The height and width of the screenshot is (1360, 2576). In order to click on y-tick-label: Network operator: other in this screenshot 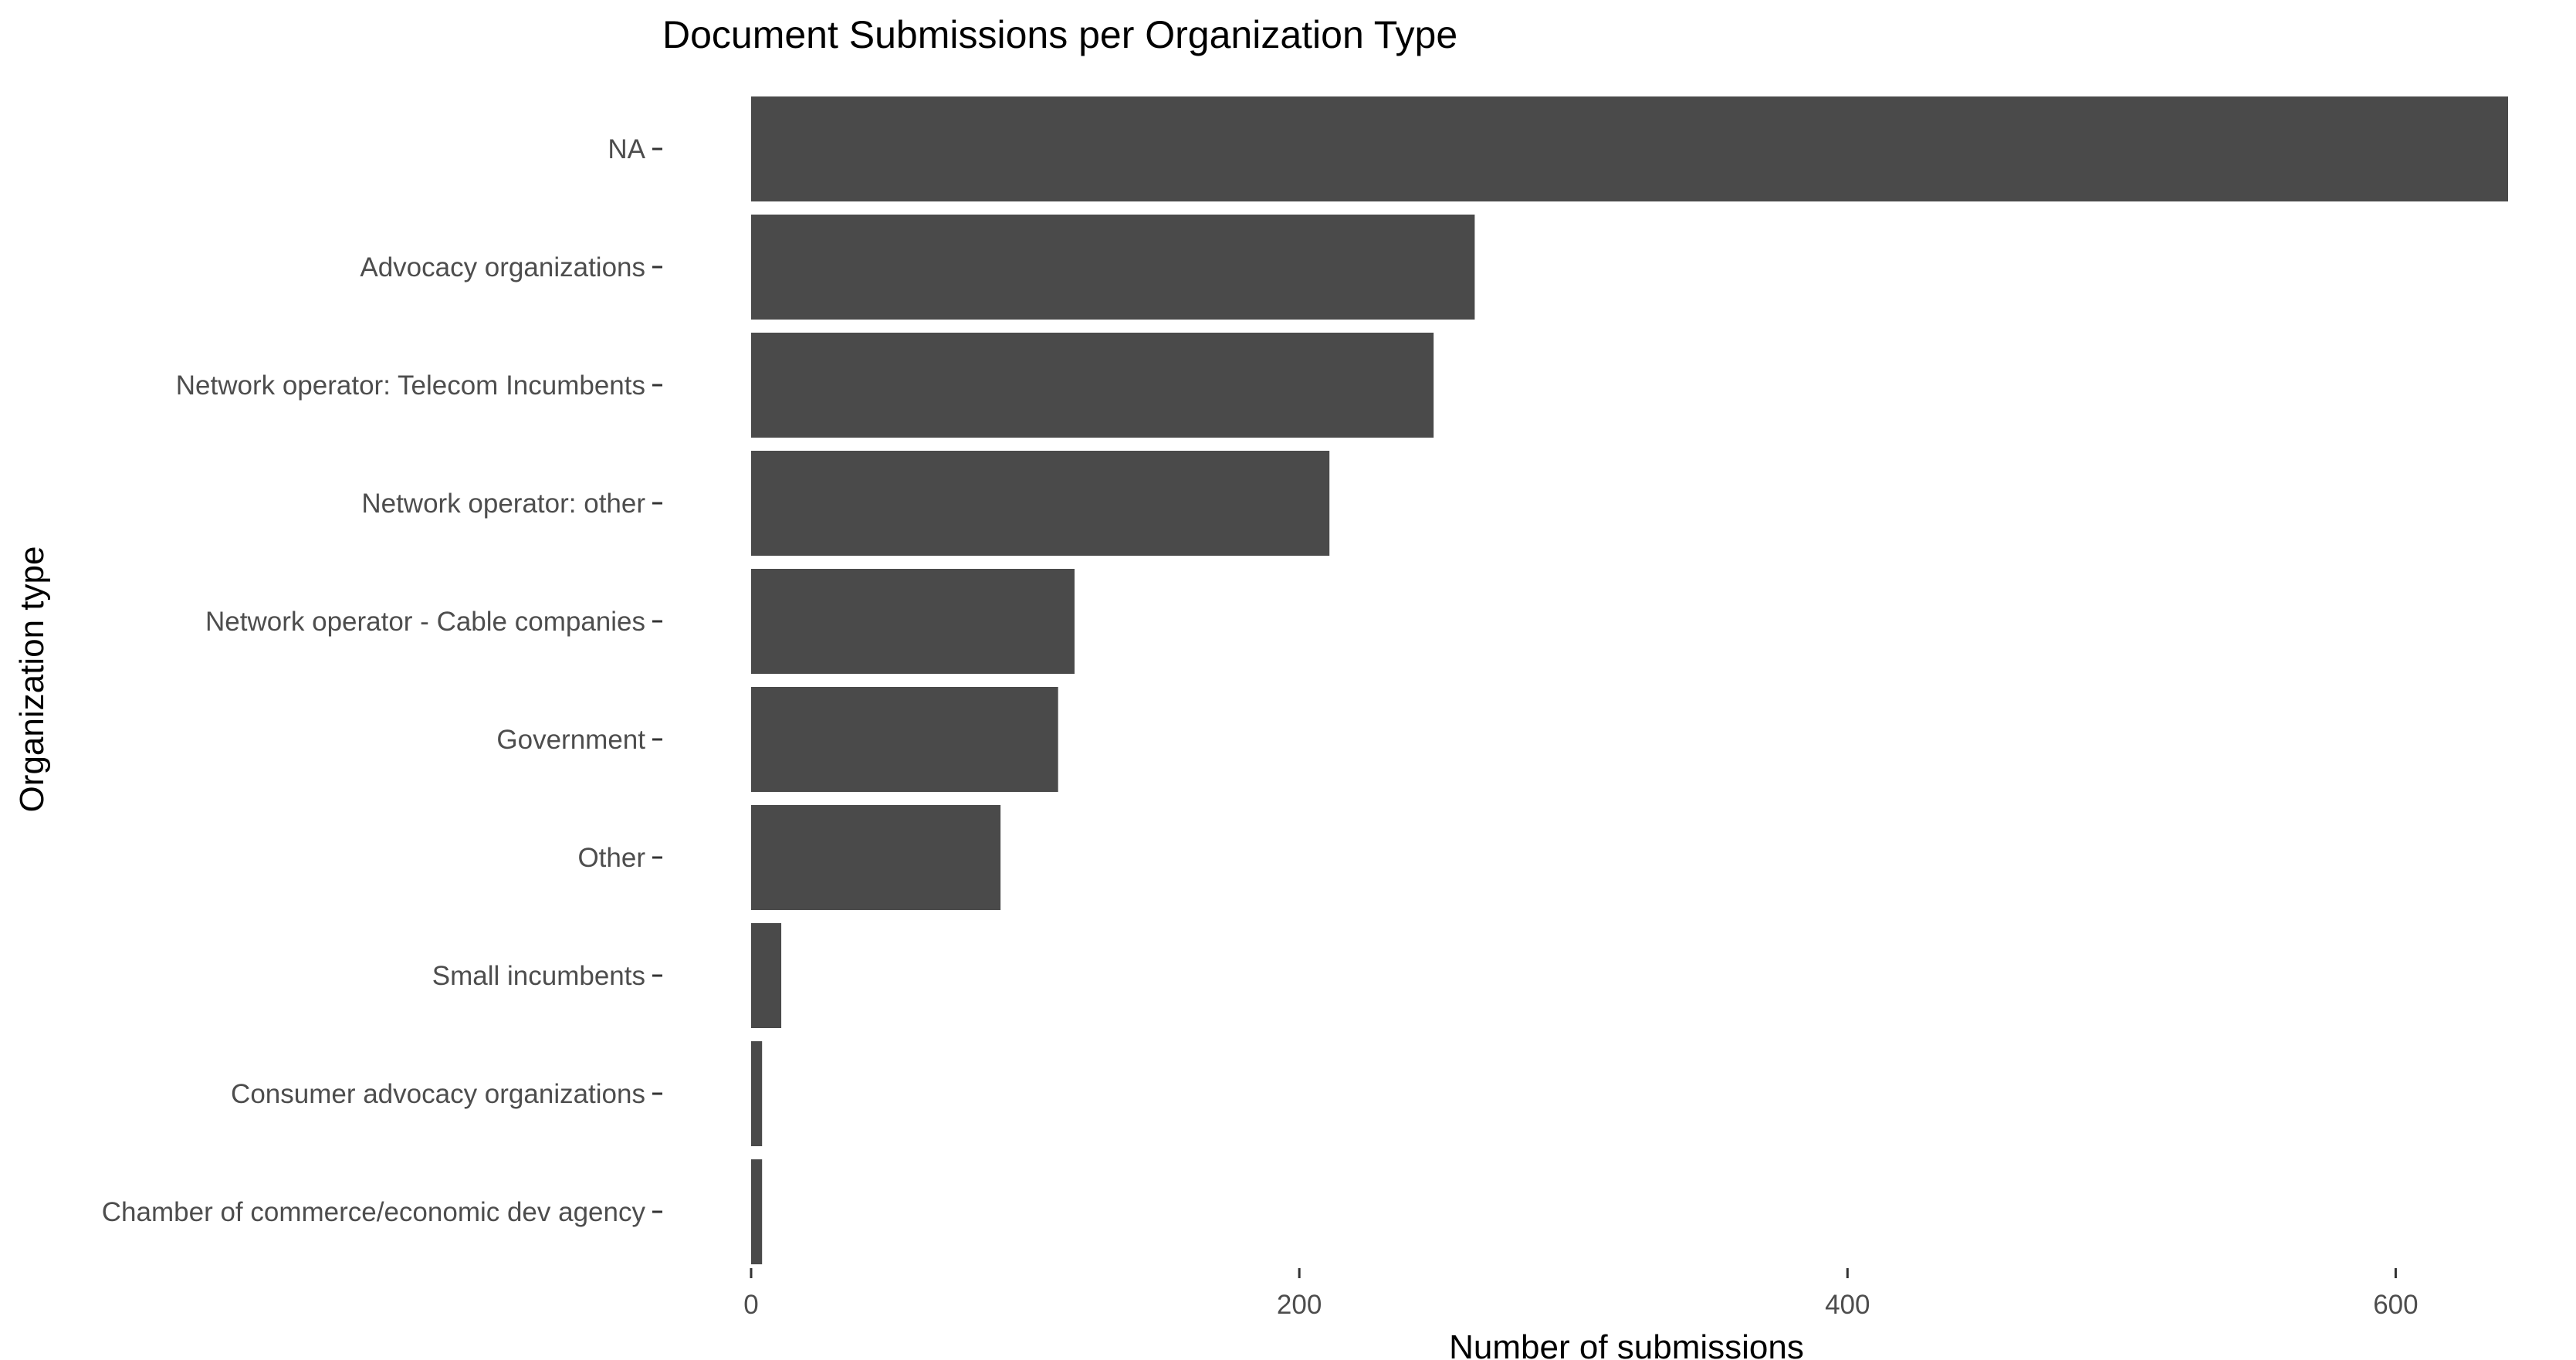, I will do `click(503, 504)`.